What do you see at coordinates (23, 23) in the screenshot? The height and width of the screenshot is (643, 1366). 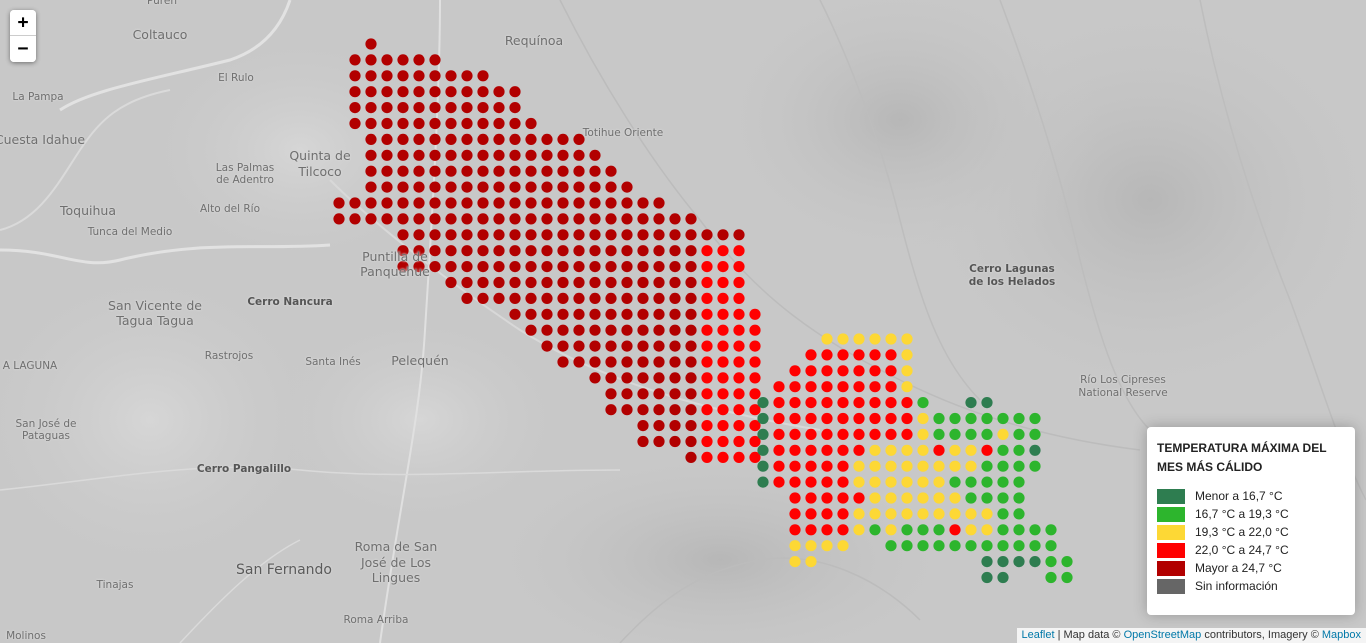 I see `zoom-in-button: +` at bounding box center [23, 23].